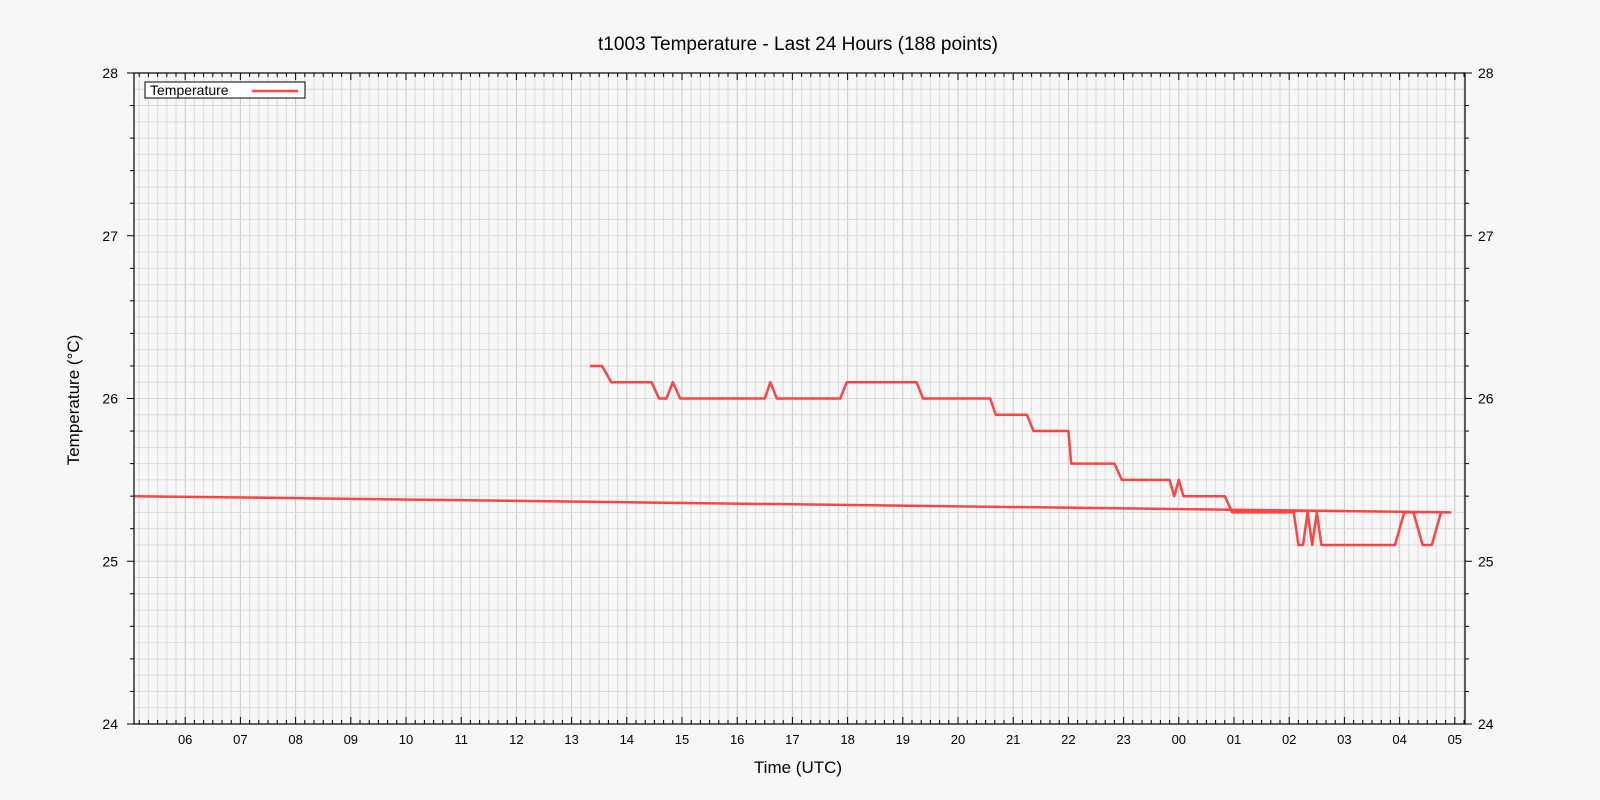  Describe the element at coordinates (1013, 739) in the screenshot. I see `x-tick-label: 21` at that location.